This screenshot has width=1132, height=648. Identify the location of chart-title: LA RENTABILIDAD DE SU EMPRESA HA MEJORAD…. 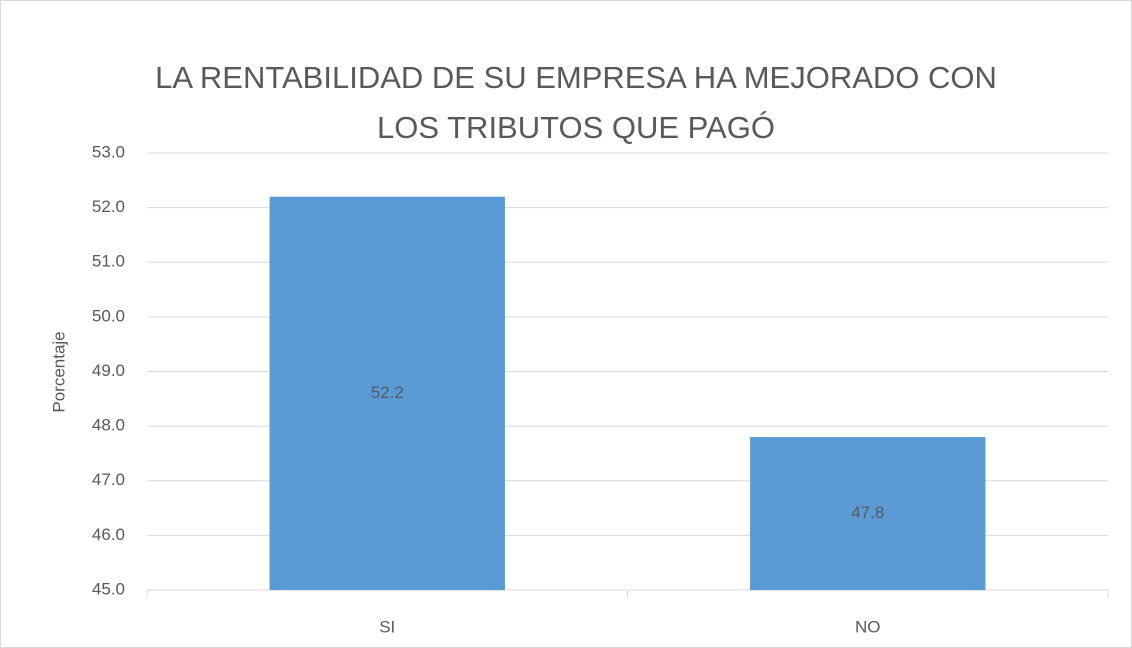
(576, 77).